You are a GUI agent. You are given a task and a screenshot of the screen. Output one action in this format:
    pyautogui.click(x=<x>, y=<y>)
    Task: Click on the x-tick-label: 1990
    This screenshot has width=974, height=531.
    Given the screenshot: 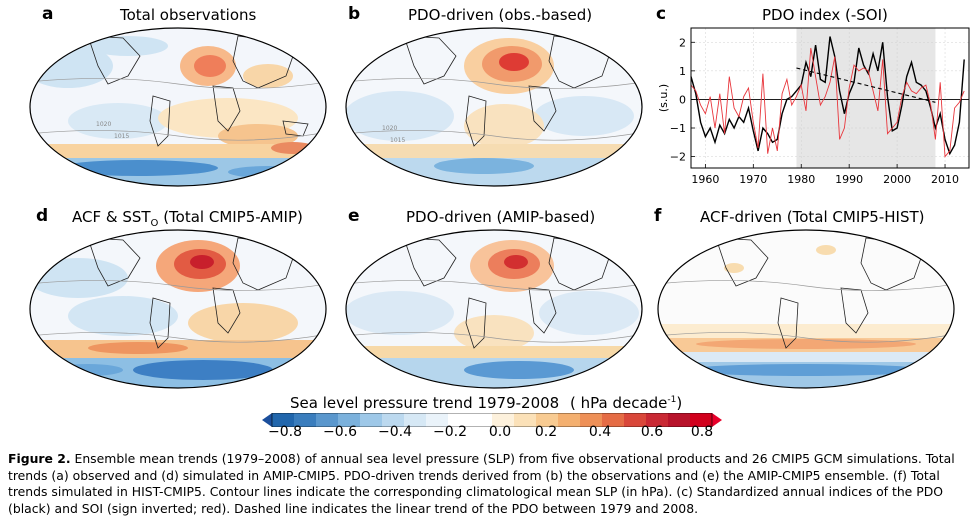 What is the action you would take?
    pyautogui.click(x=849, y=179)
    